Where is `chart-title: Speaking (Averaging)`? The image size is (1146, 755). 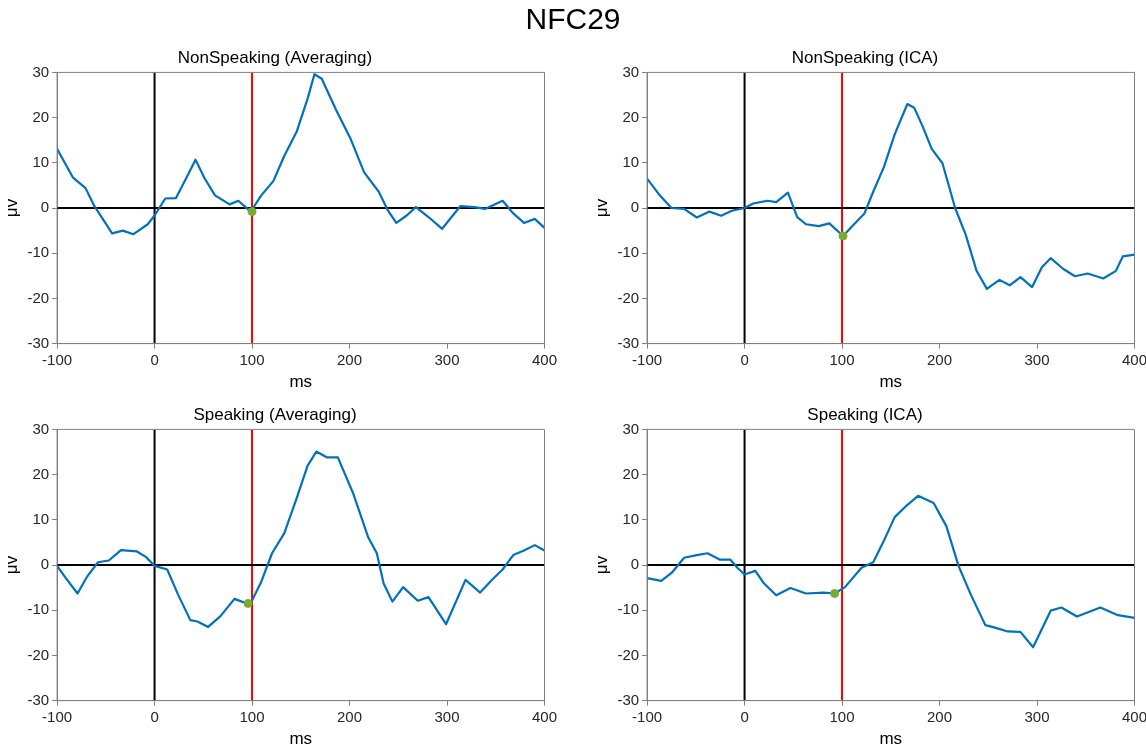 chart-title: Speaking (Averaging) is located at coordinates (275, 414).